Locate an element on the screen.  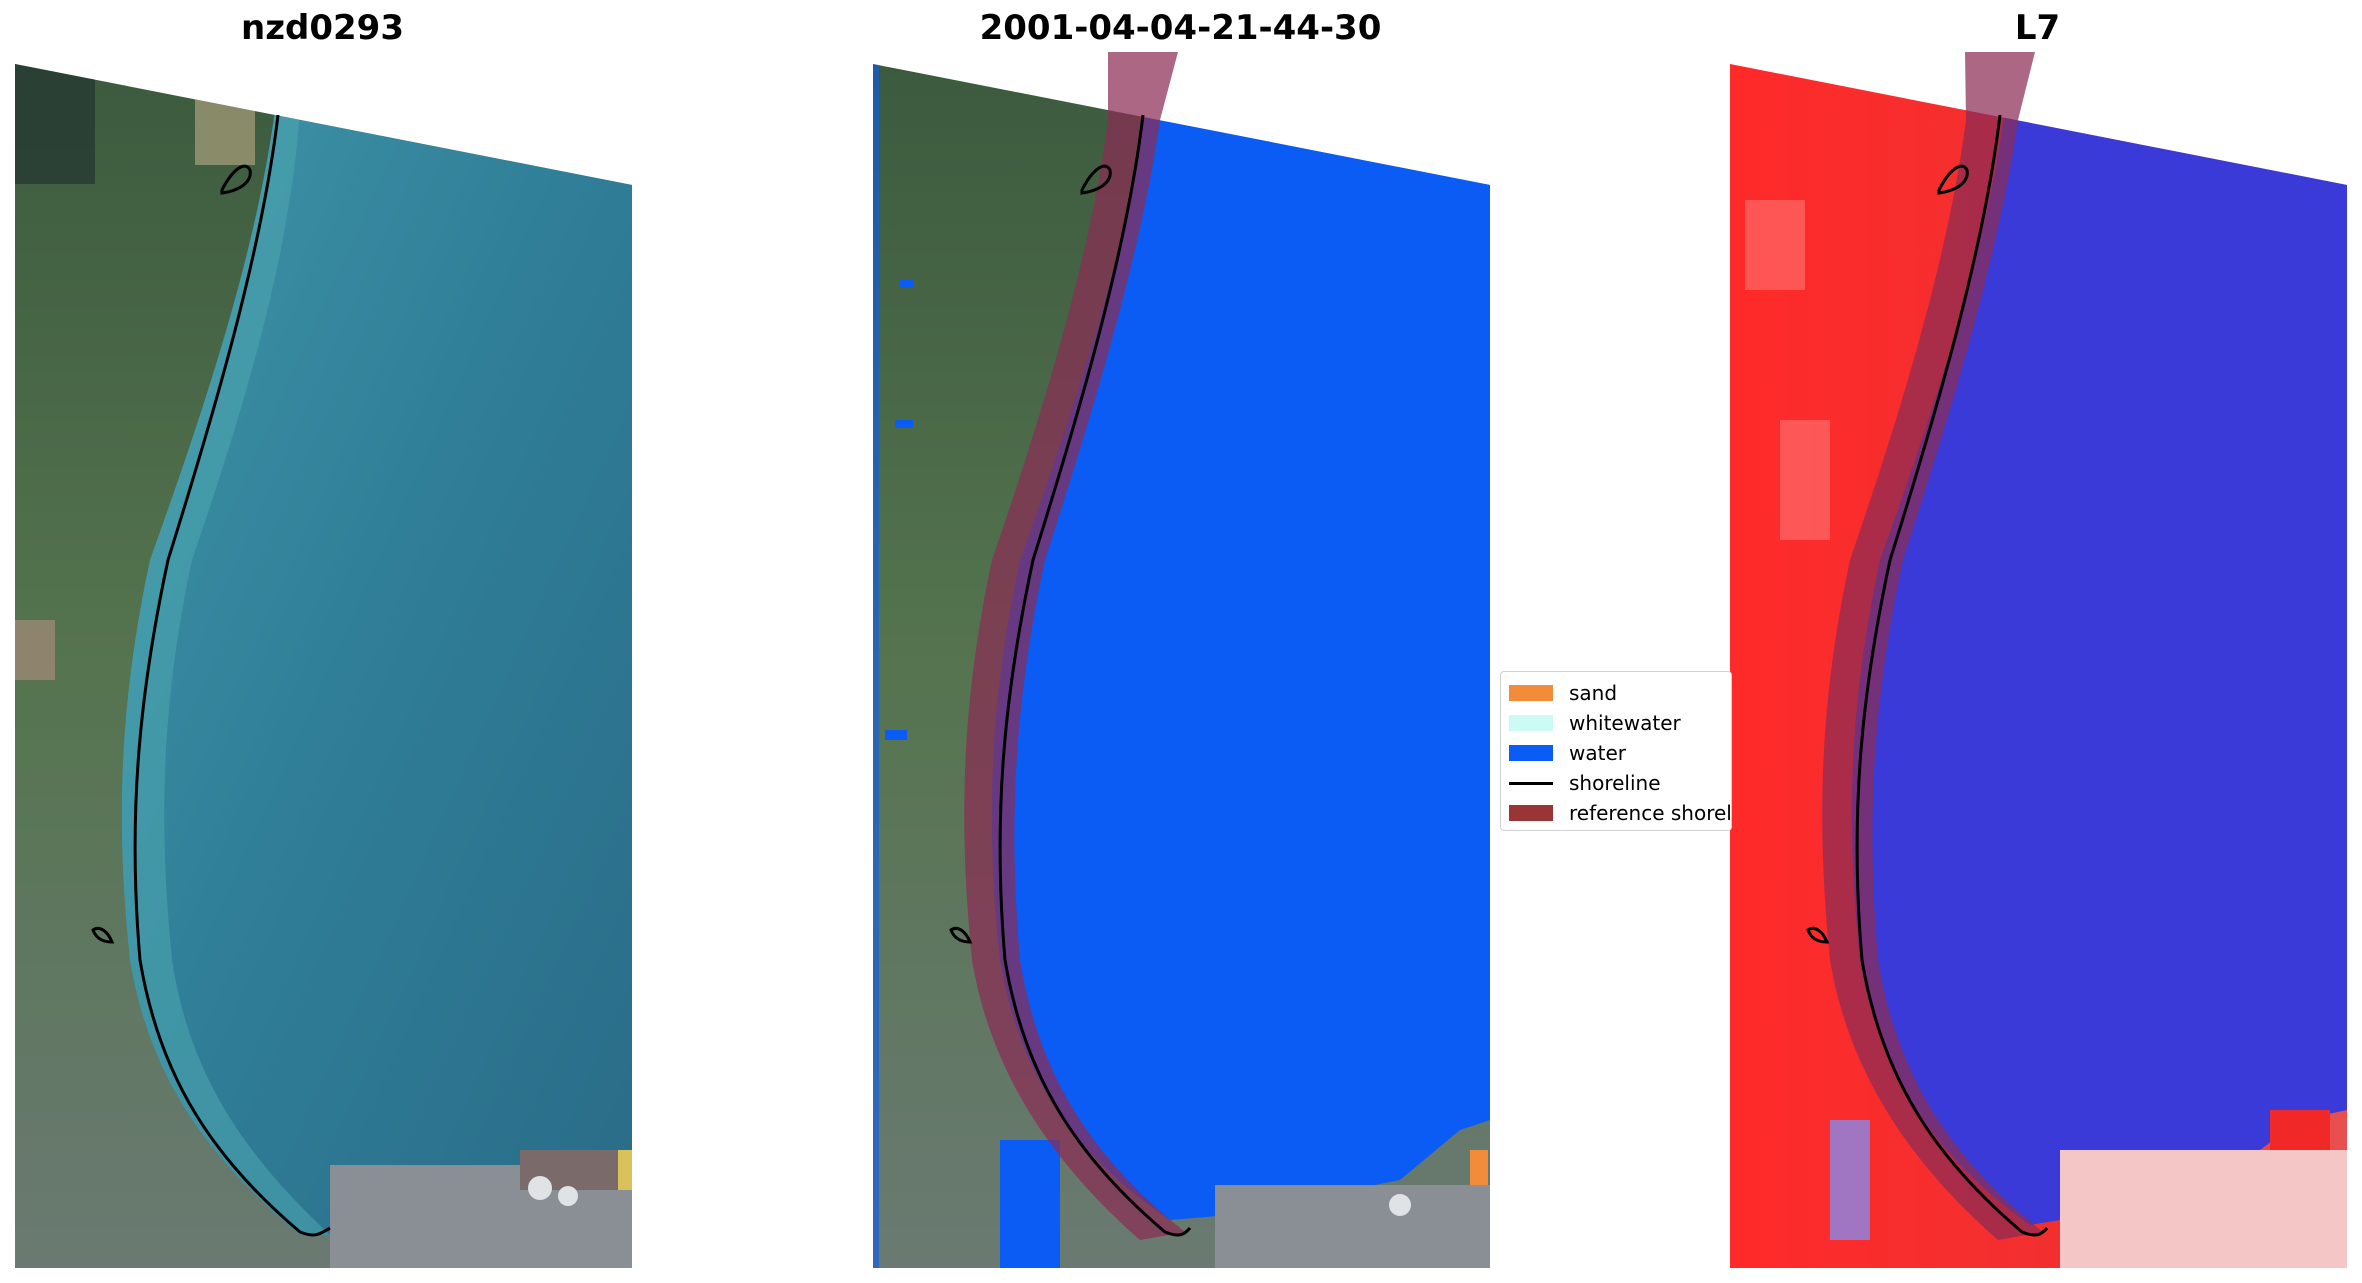
reference-shoreline-band-index is located at coordinates (1932, 646).